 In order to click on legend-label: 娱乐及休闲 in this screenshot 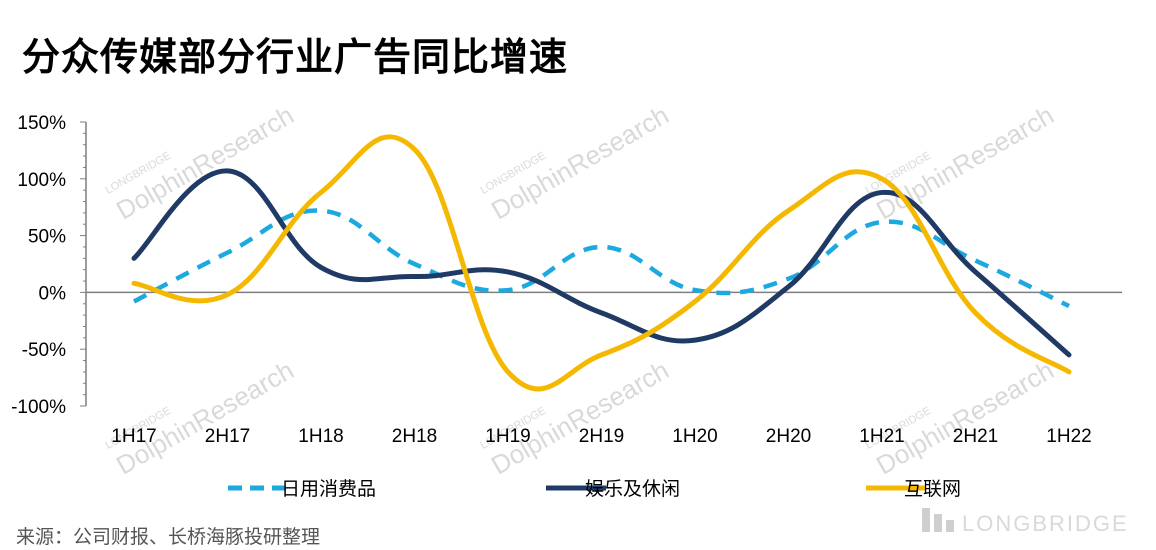, I will do `click(632, 489)`.